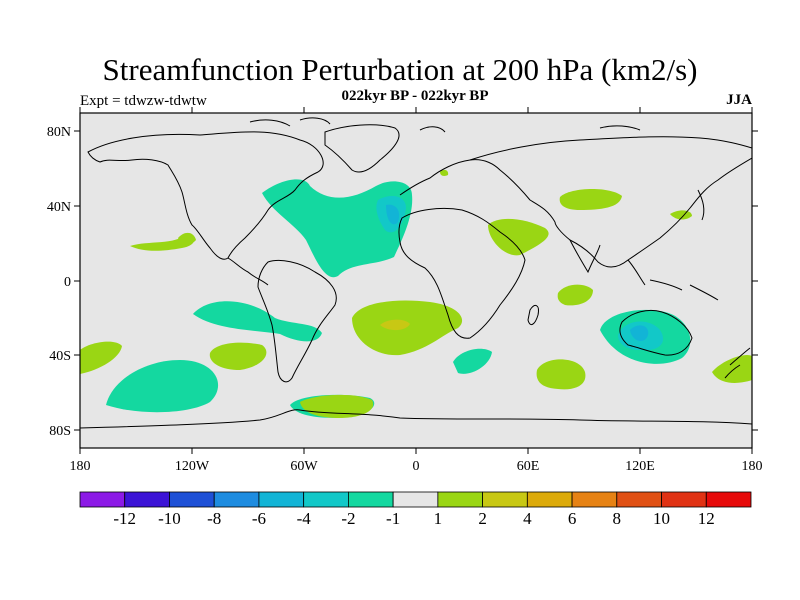 This screenshot has height=600, width=800. Describe the element at coordinates (59, 282) in the screenshot. I see `y-tick-labels: 80N 40N 0 40S 80S` at that location.